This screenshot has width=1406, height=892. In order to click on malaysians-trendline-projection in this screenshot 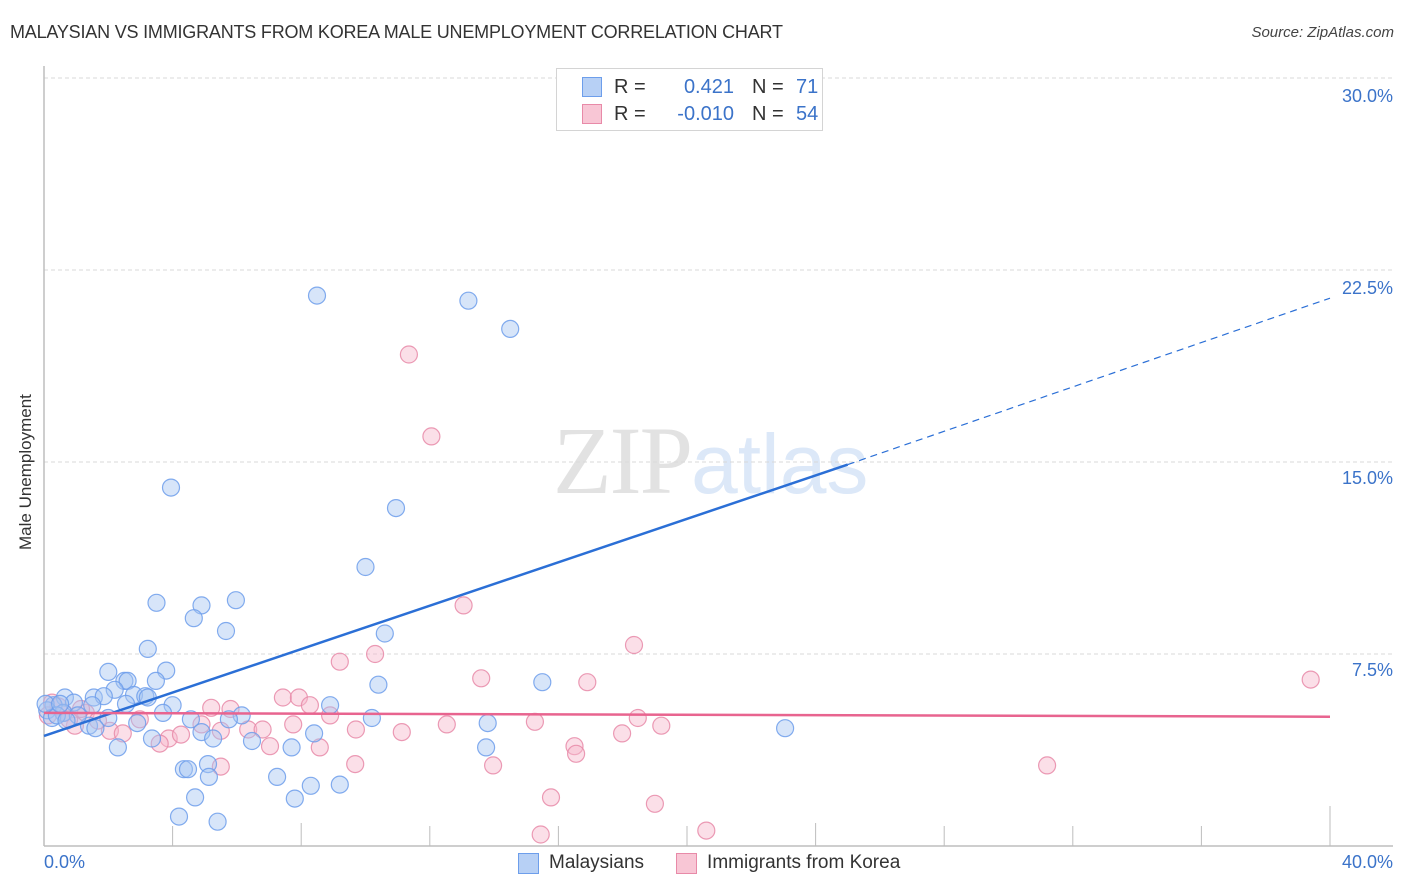, I will do `click(1089, 381)`.